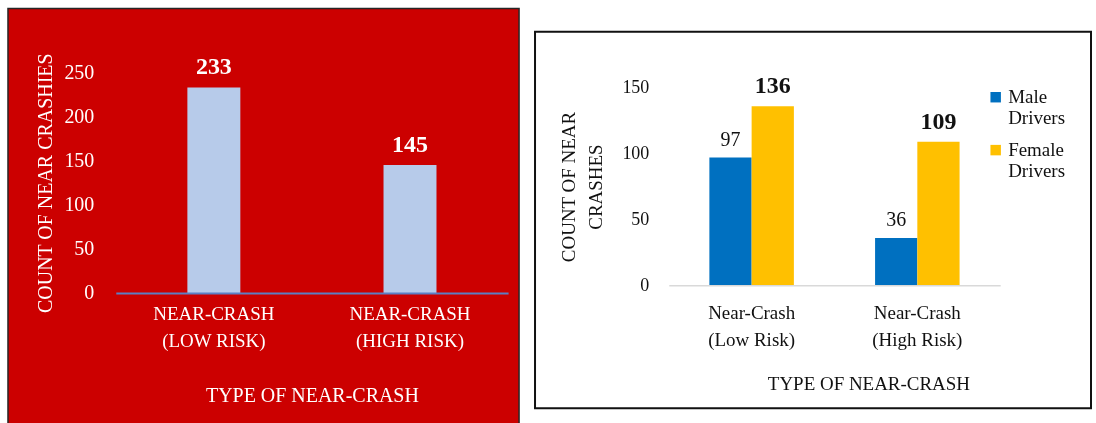  I want to click on x-tick-label: NEAR-CRASH (LOW RISK), so click(214, 328).